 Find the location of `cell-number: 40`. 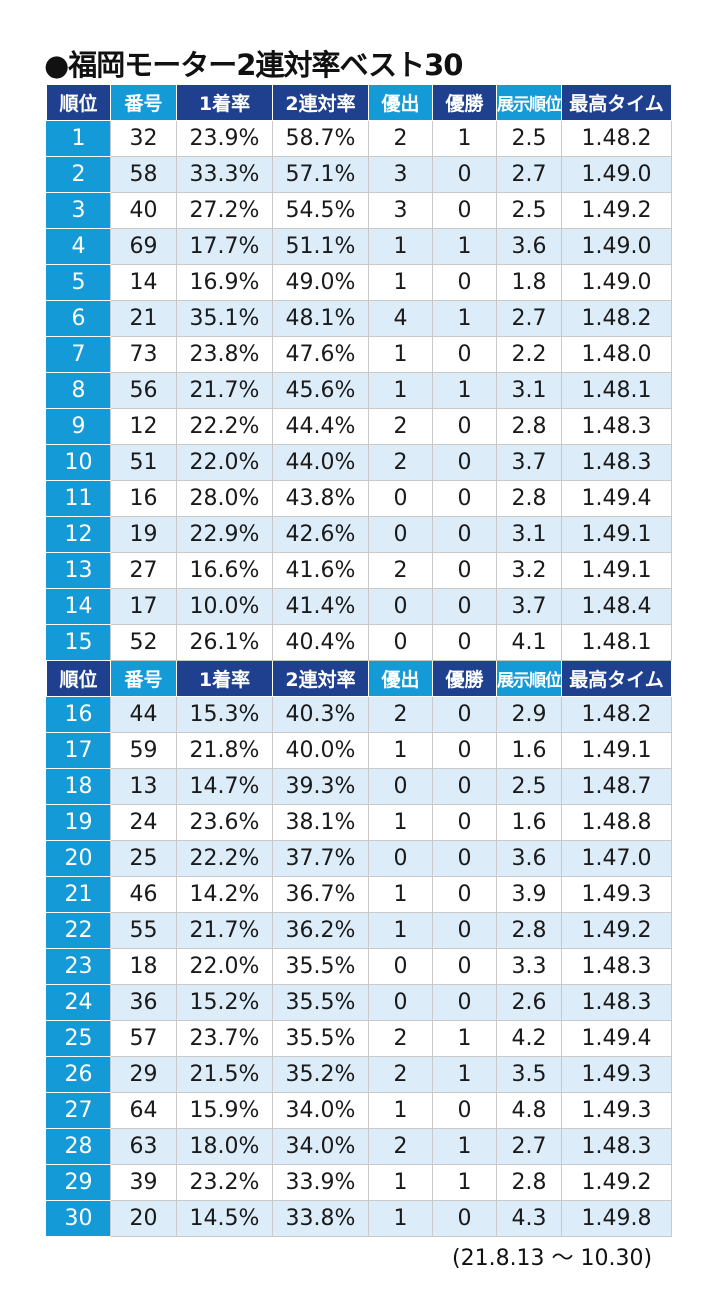

cell-number: 40 is located at coordinates (143, 210).